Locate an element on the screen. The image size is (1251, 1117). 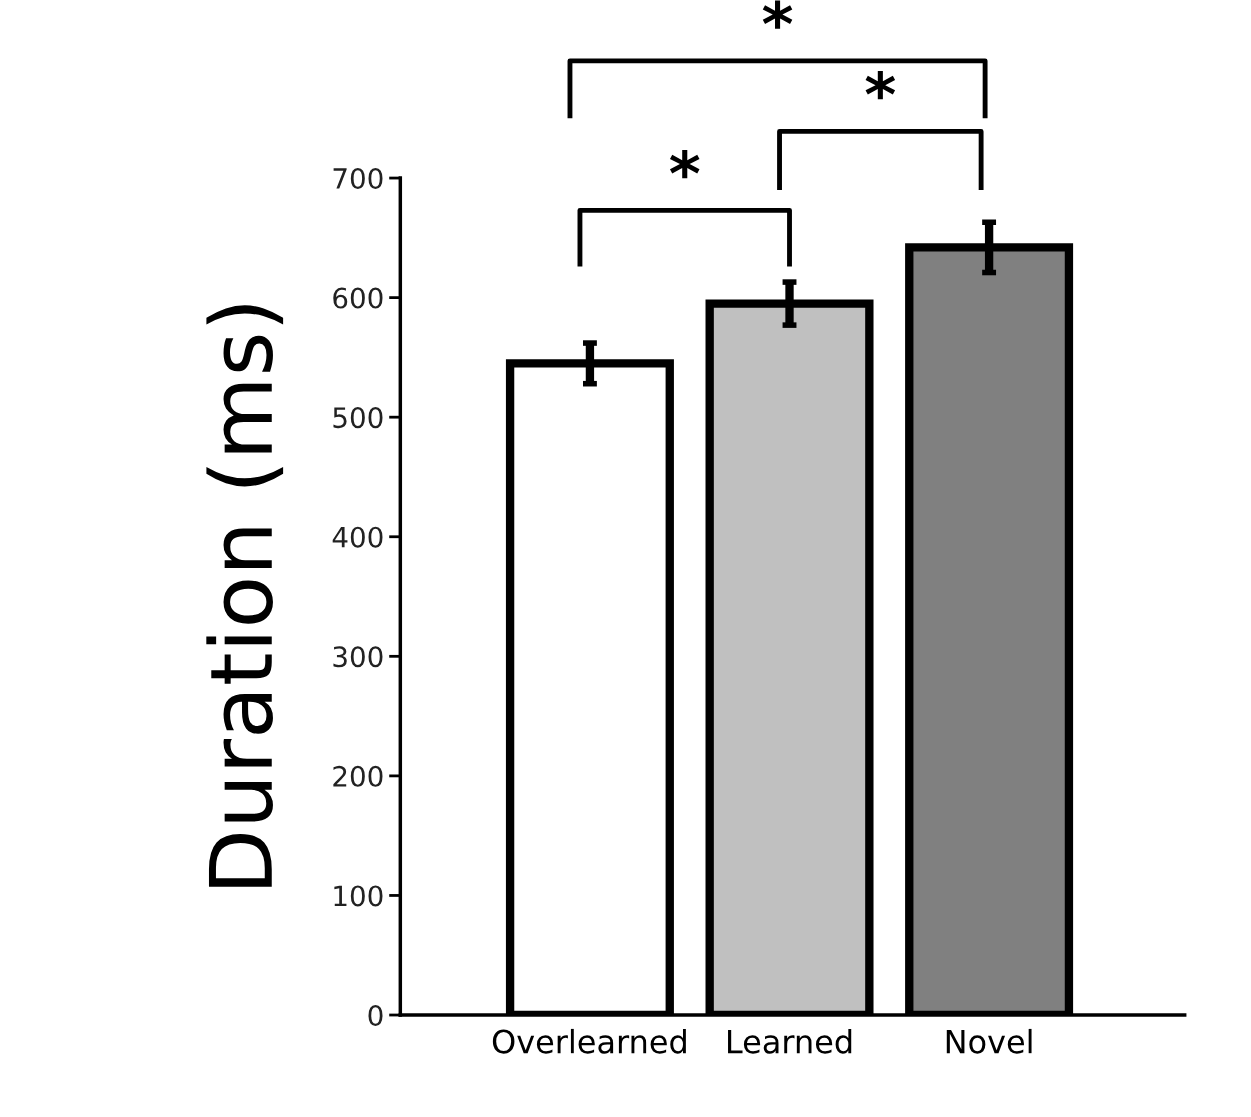
y-tick-label: 600 is located at coordinates (358, 298).